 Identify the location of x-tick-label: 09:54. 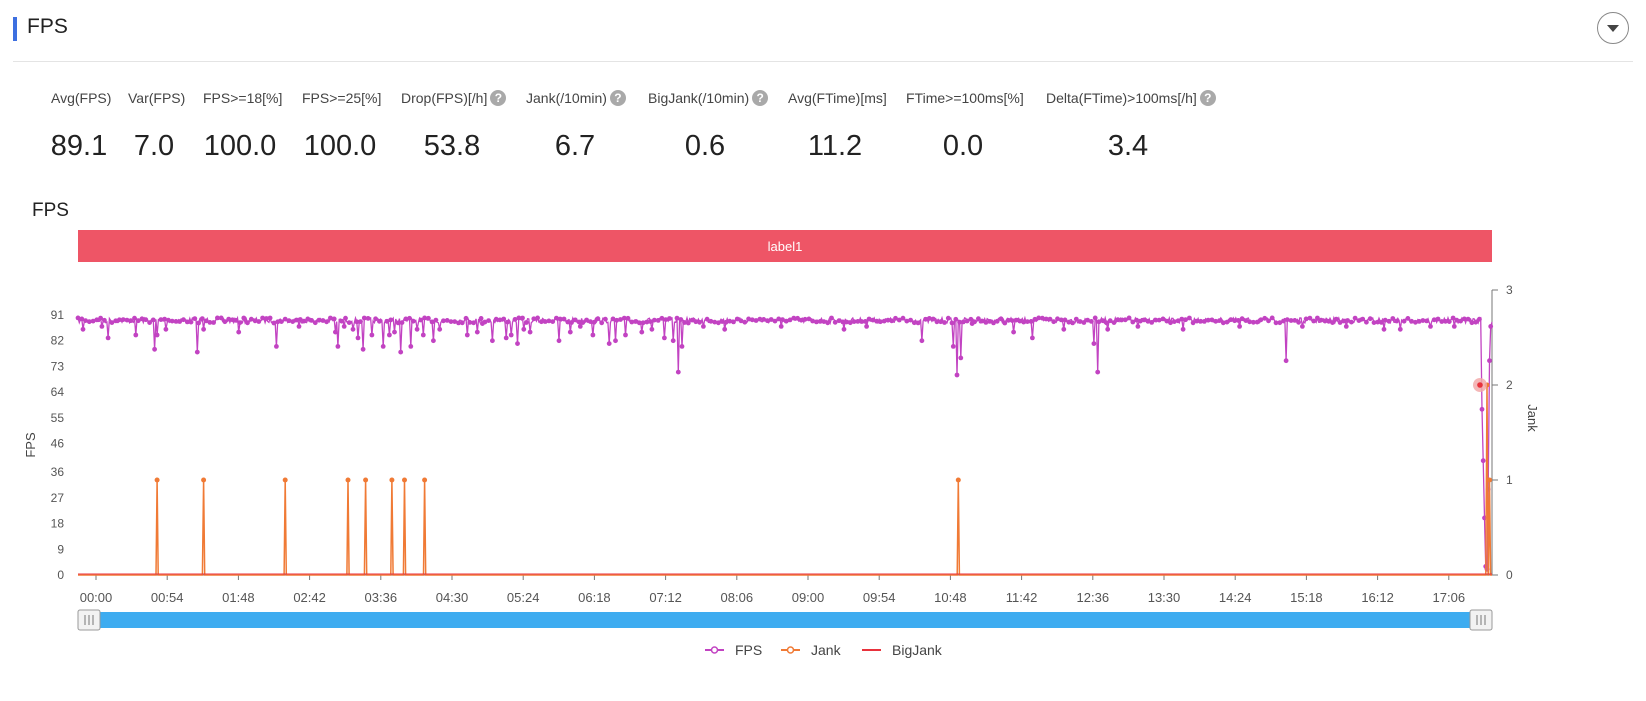
(879, 597).